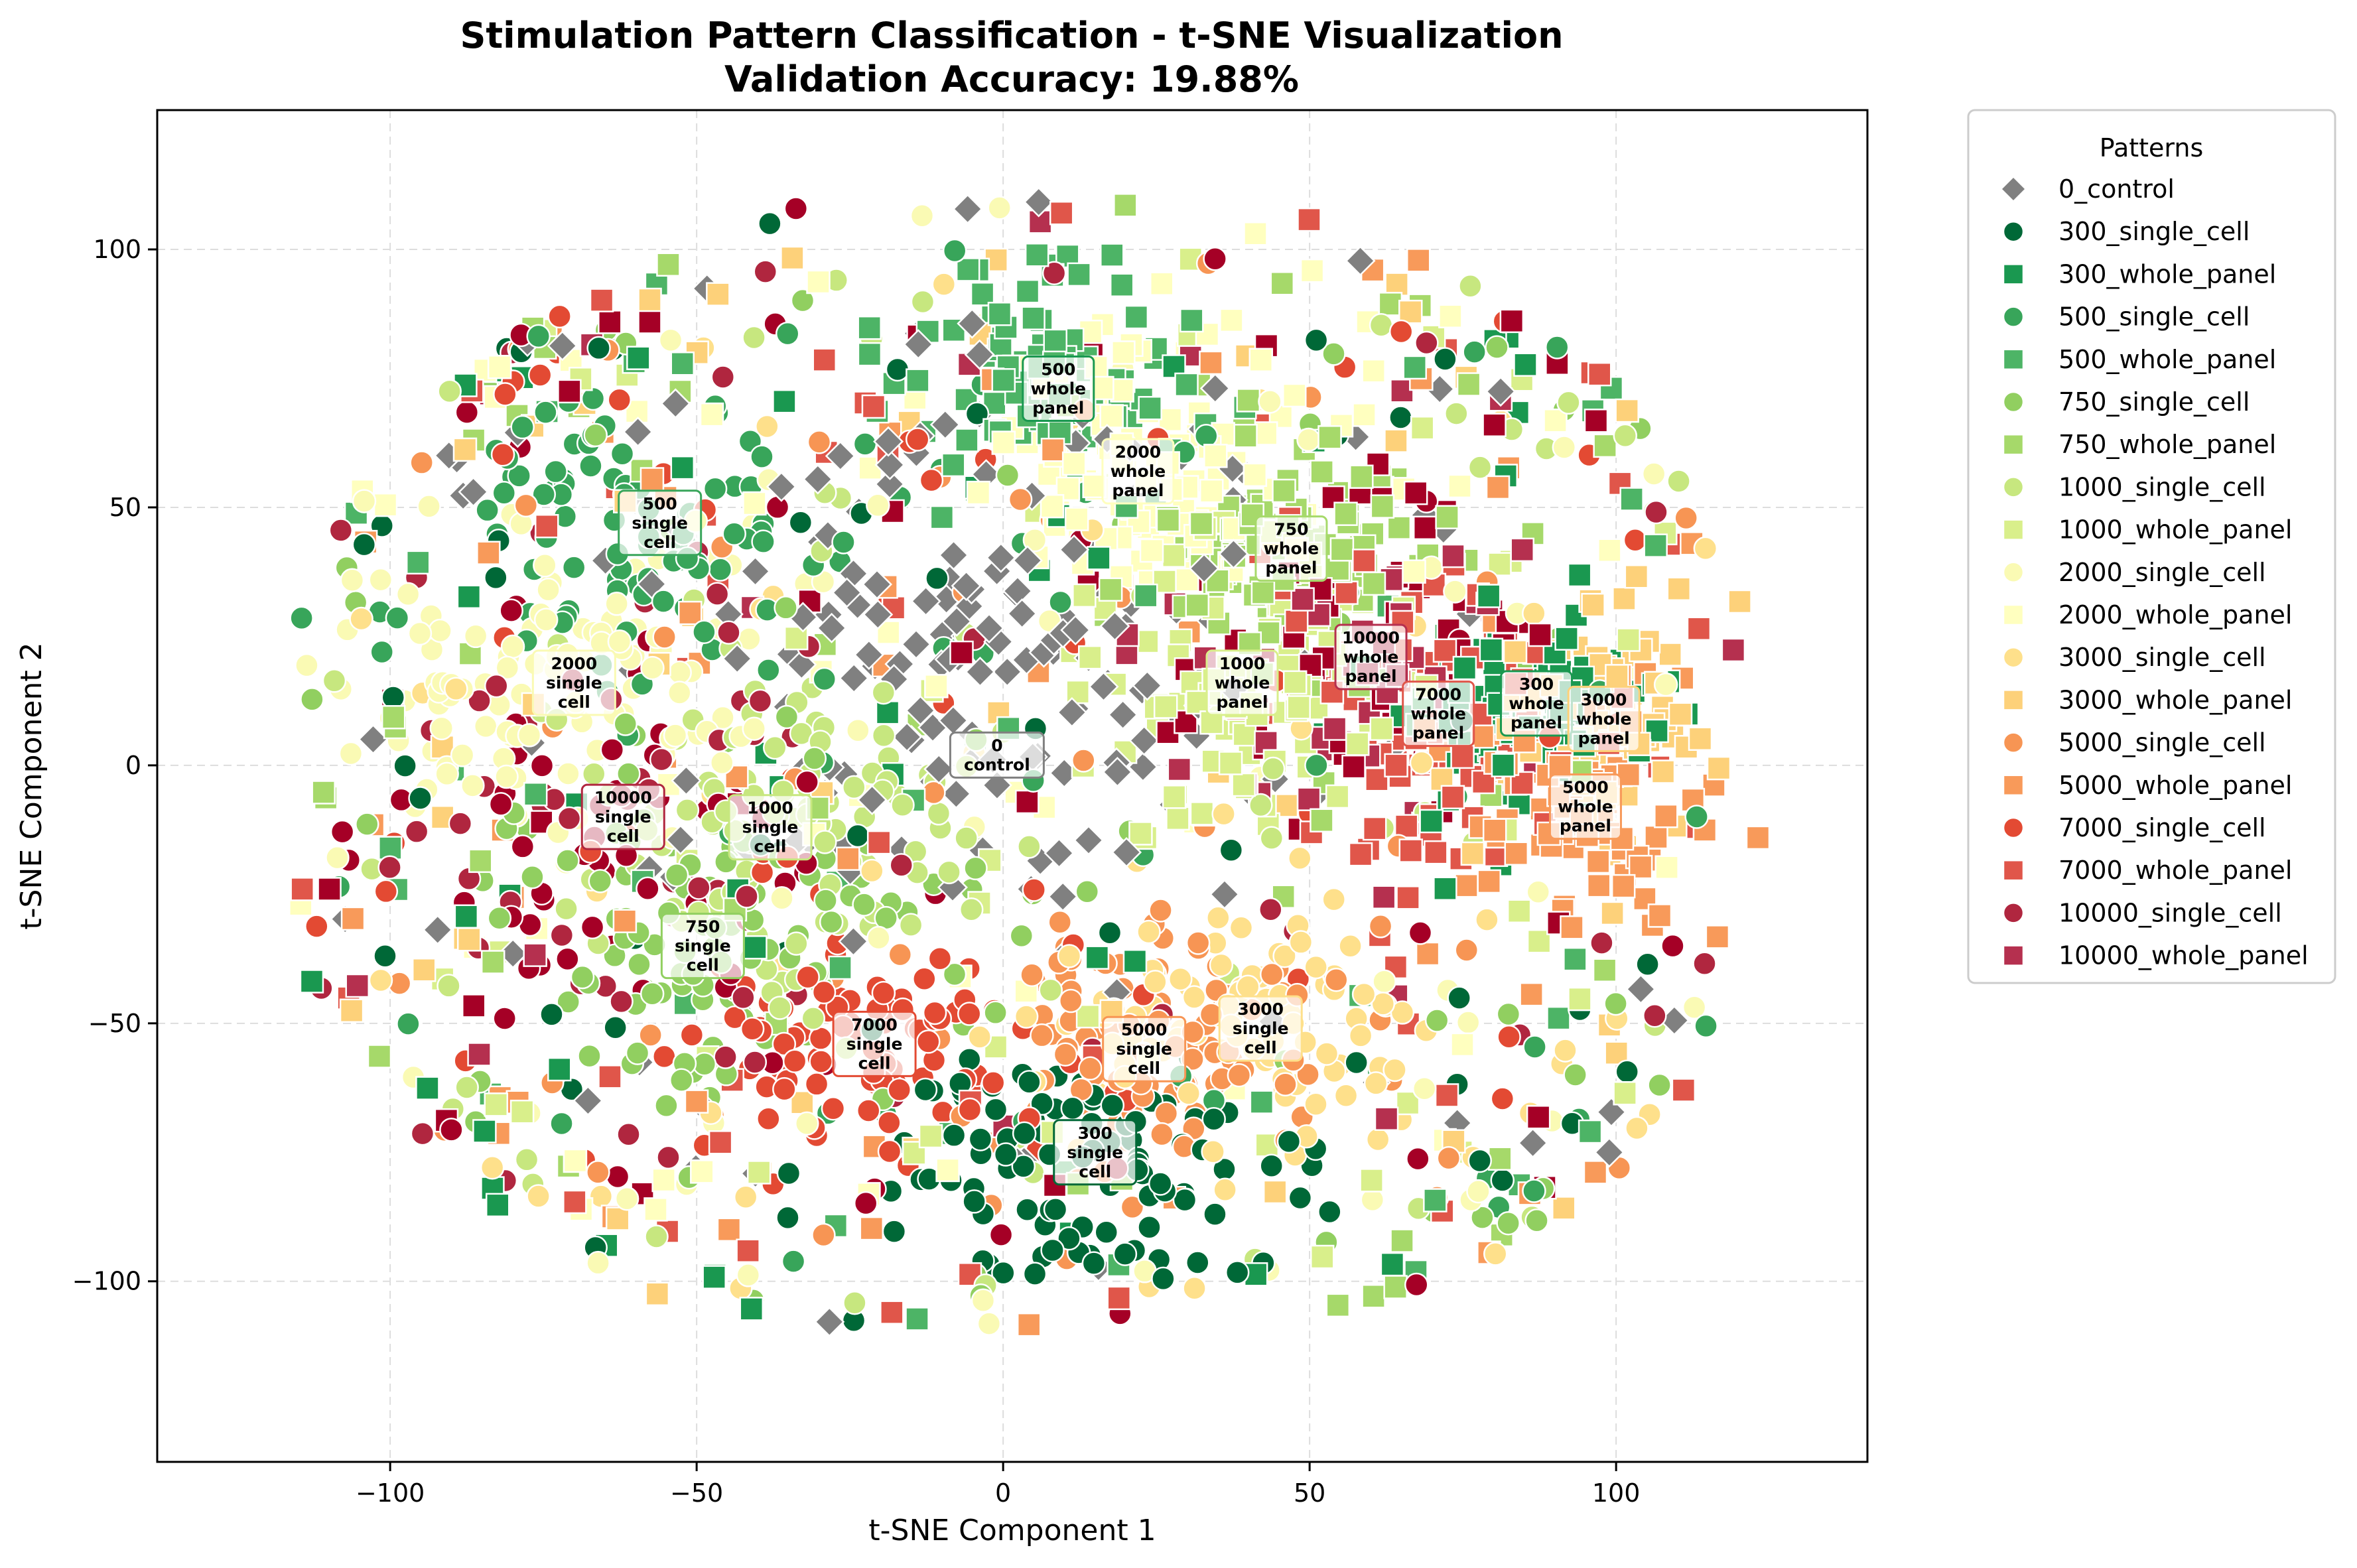 This screenshot has width=2357, height=1568. What do you see at coordinates (748, 1250) in the screenshot?
I see `point-7000_whole_panel` at bounding box center [748, 1250].